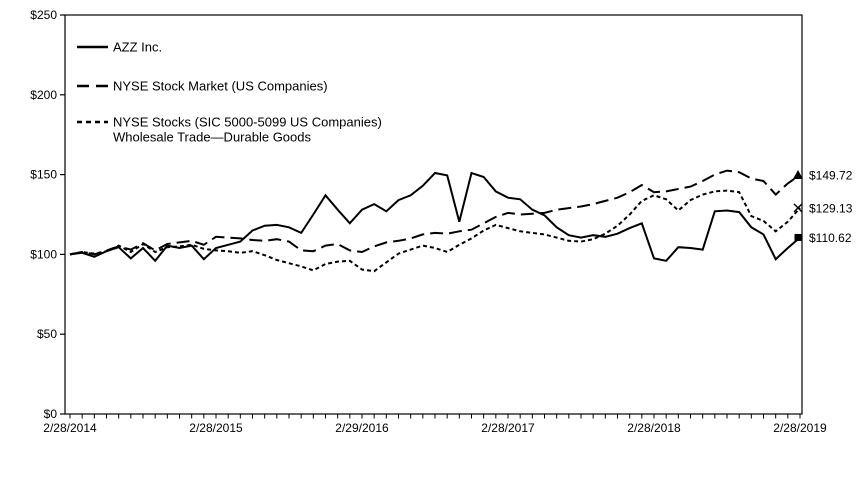 This screenshot has height=479, width=866. Describe the element at coordinates (43, 95) in the screenshot. I see `y-axis-tick-label: $200` at that location.